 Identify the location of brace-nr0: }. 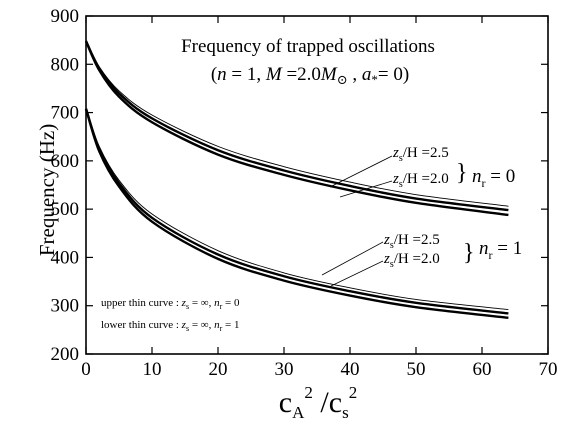
(462, 173).